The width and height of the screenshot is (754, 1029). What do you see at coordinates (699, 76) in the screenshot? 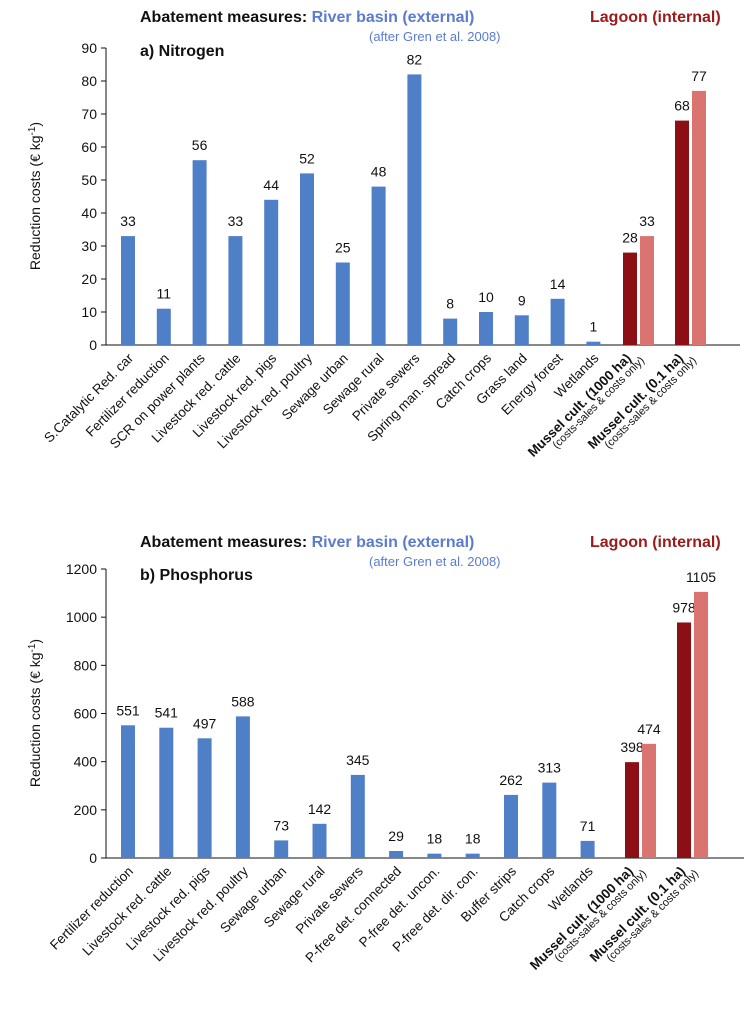
I see `data-label: 77` at bounding box center [699, 76].